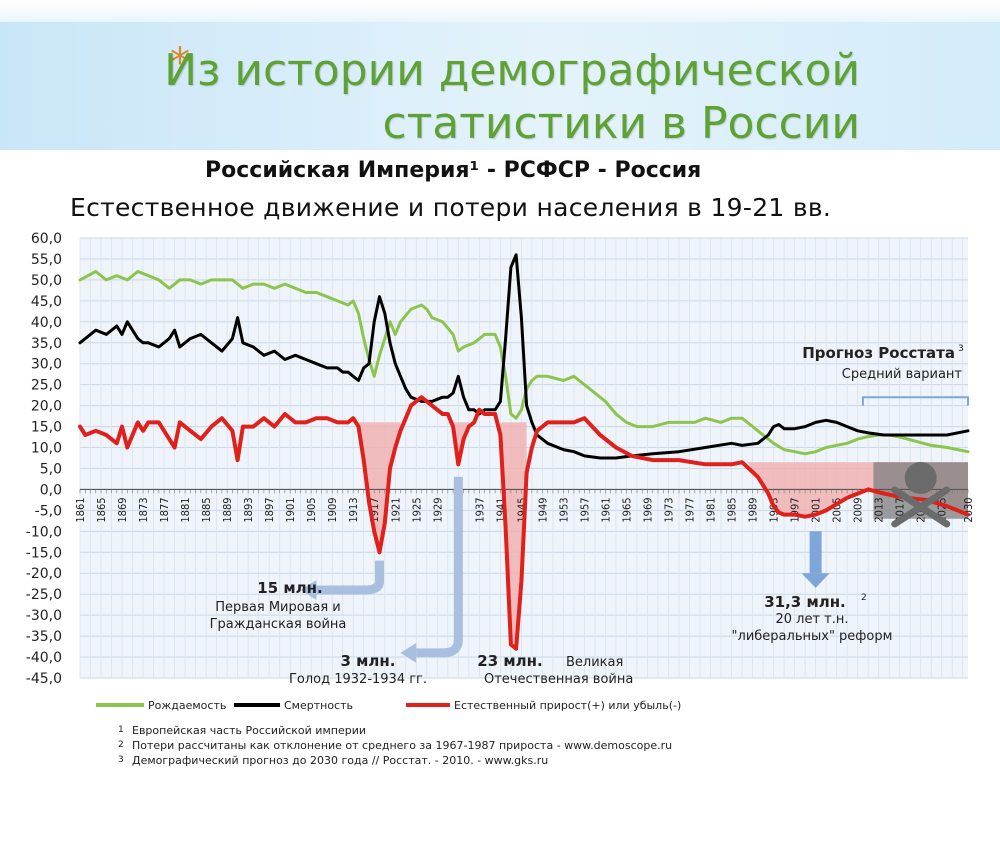  What do you see at coordinates (811, 619) in the screenshot?
I see `annotation-liberal-text1: 20 лет т.н.` at bounding box center [811, 619].